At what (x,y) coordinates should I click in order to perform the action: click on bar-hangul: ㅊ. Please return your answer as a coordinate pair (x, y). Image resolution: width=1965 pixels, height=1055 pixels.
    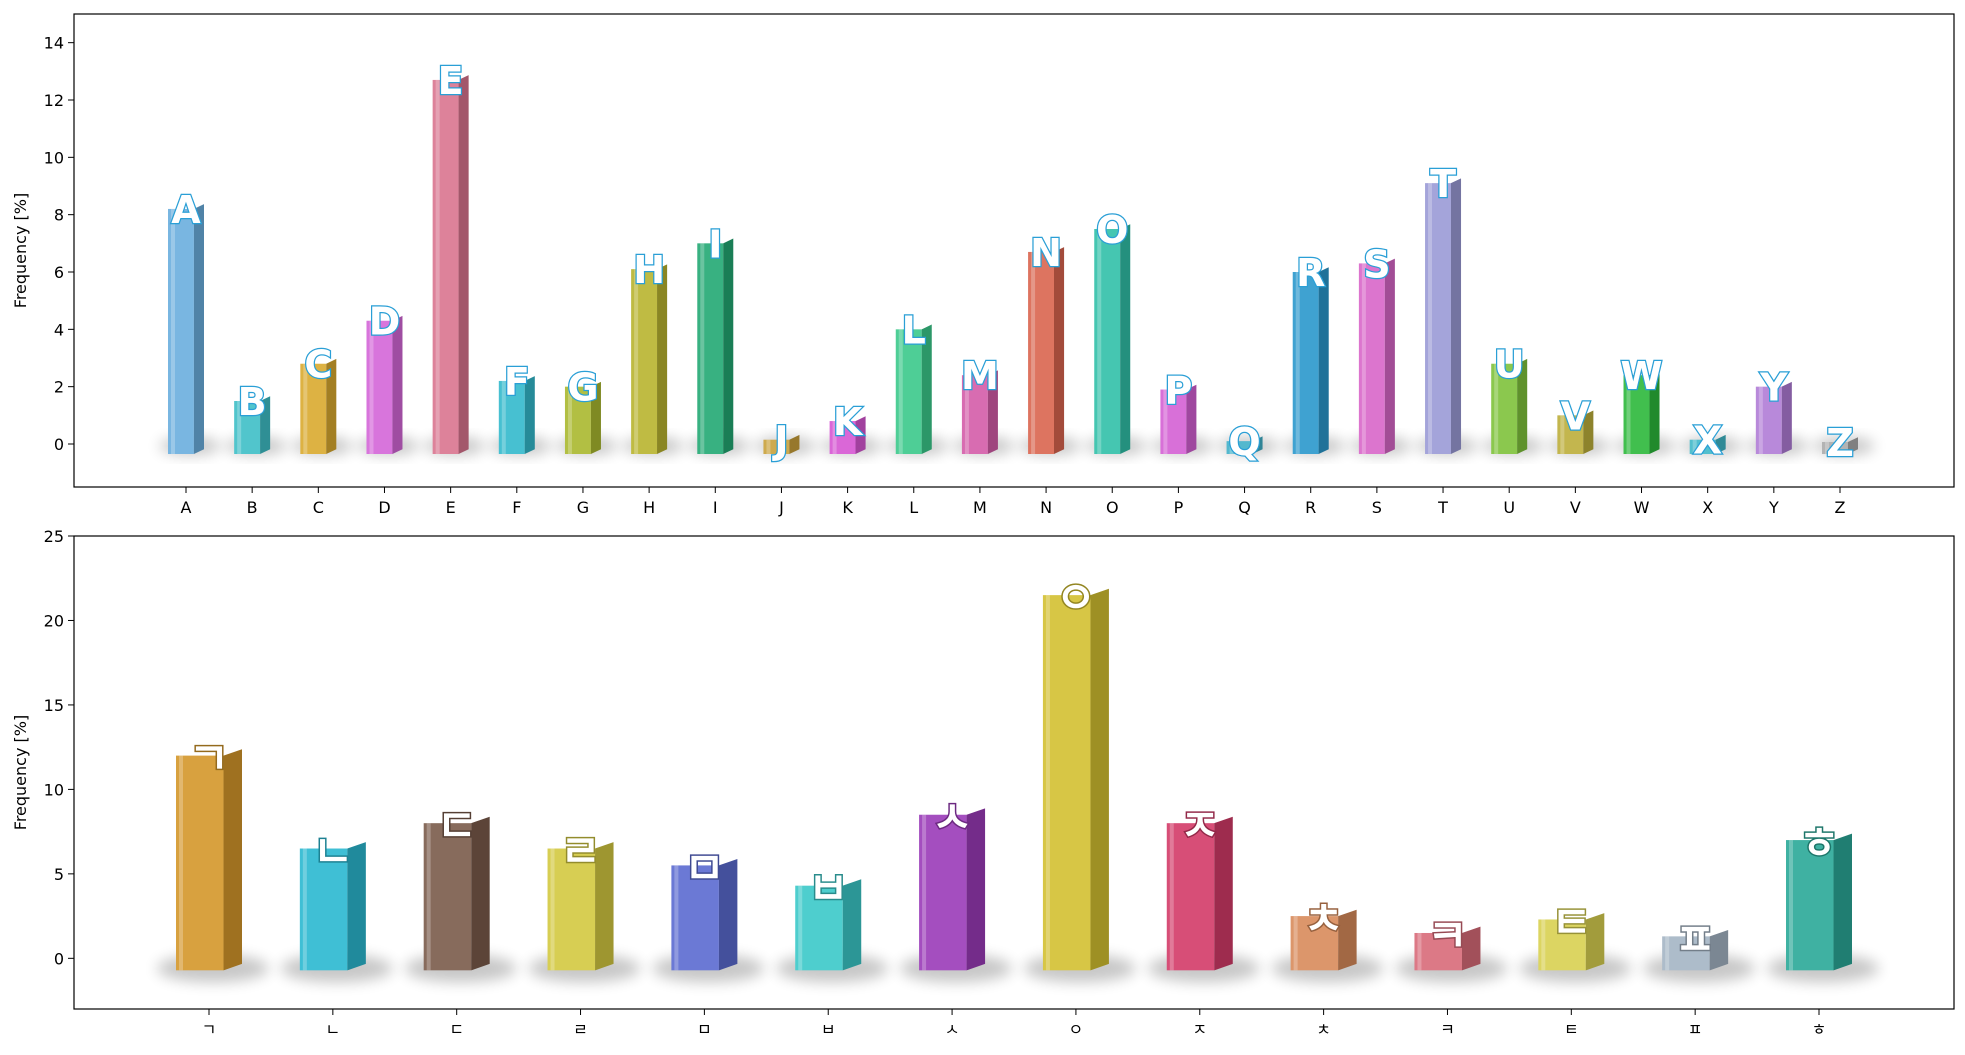
    Looking at the image, I should click on (1327, 938).